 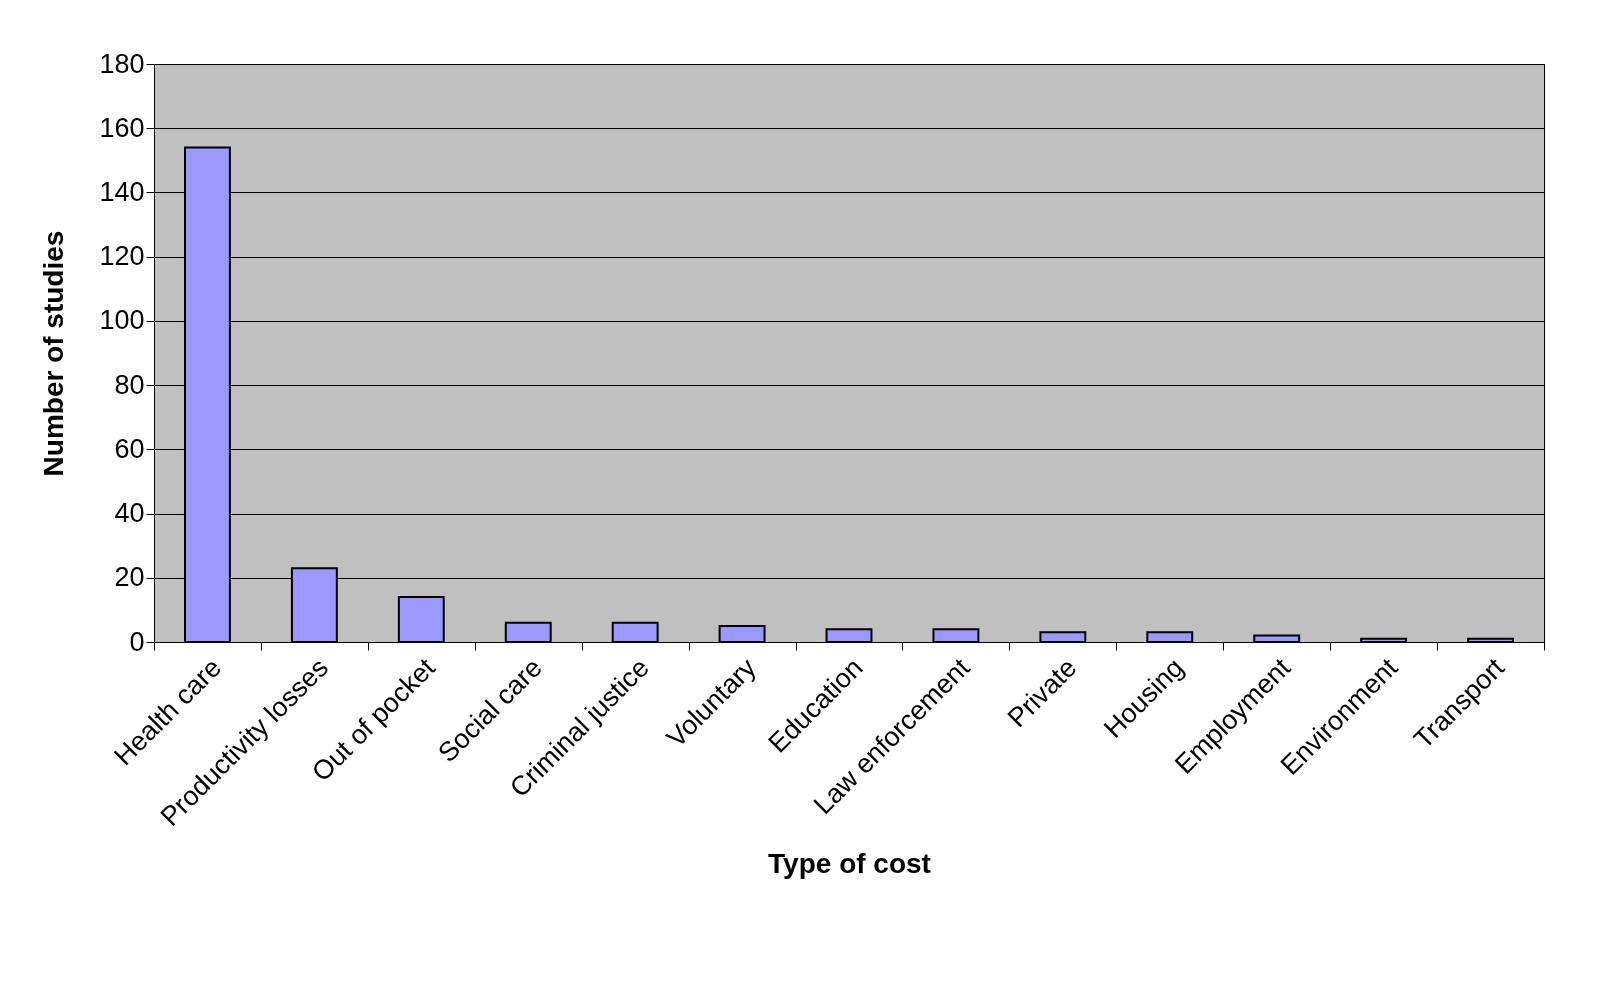 I want to click on y-tick-label: 20, so click(x=129, y=577).